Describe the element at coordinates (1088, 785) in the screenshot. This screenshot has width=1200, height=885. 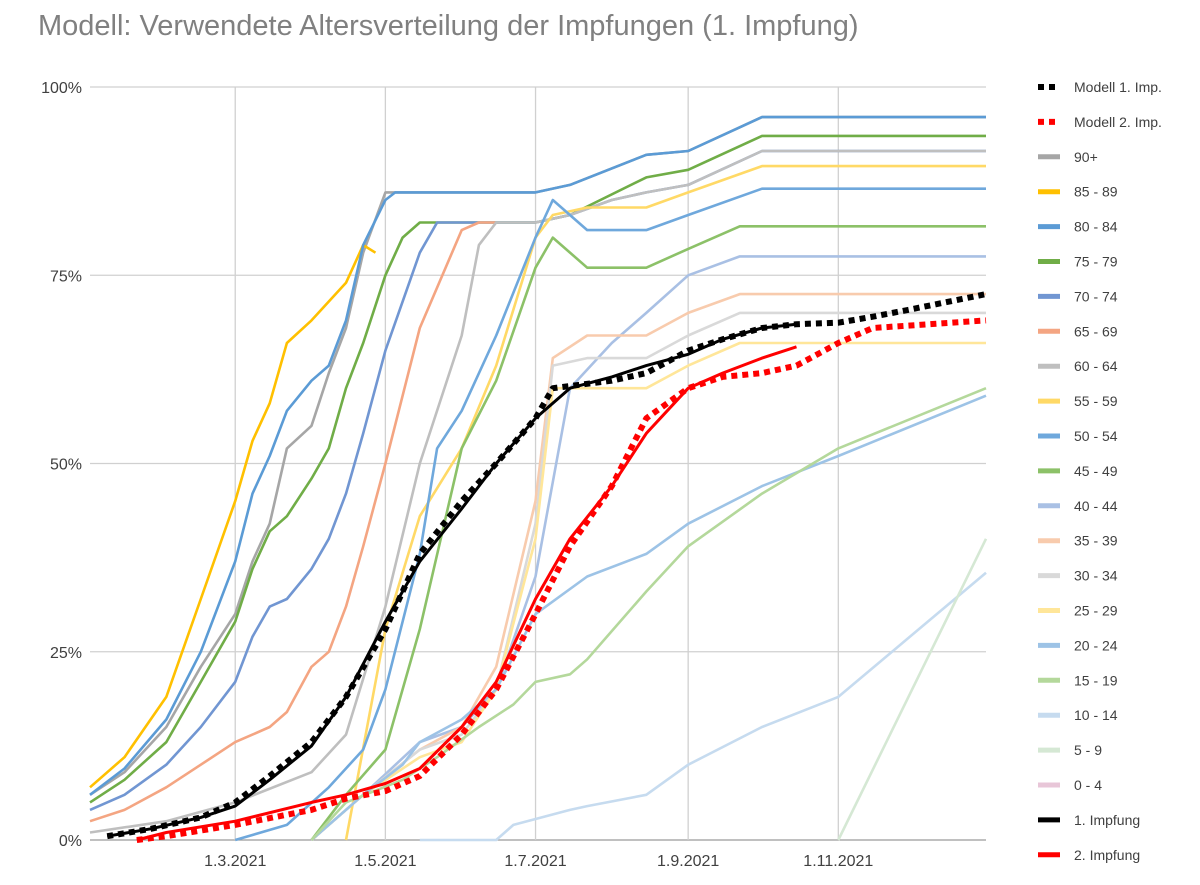
I see `legend-label-0-4: 0 - 4` at that location.